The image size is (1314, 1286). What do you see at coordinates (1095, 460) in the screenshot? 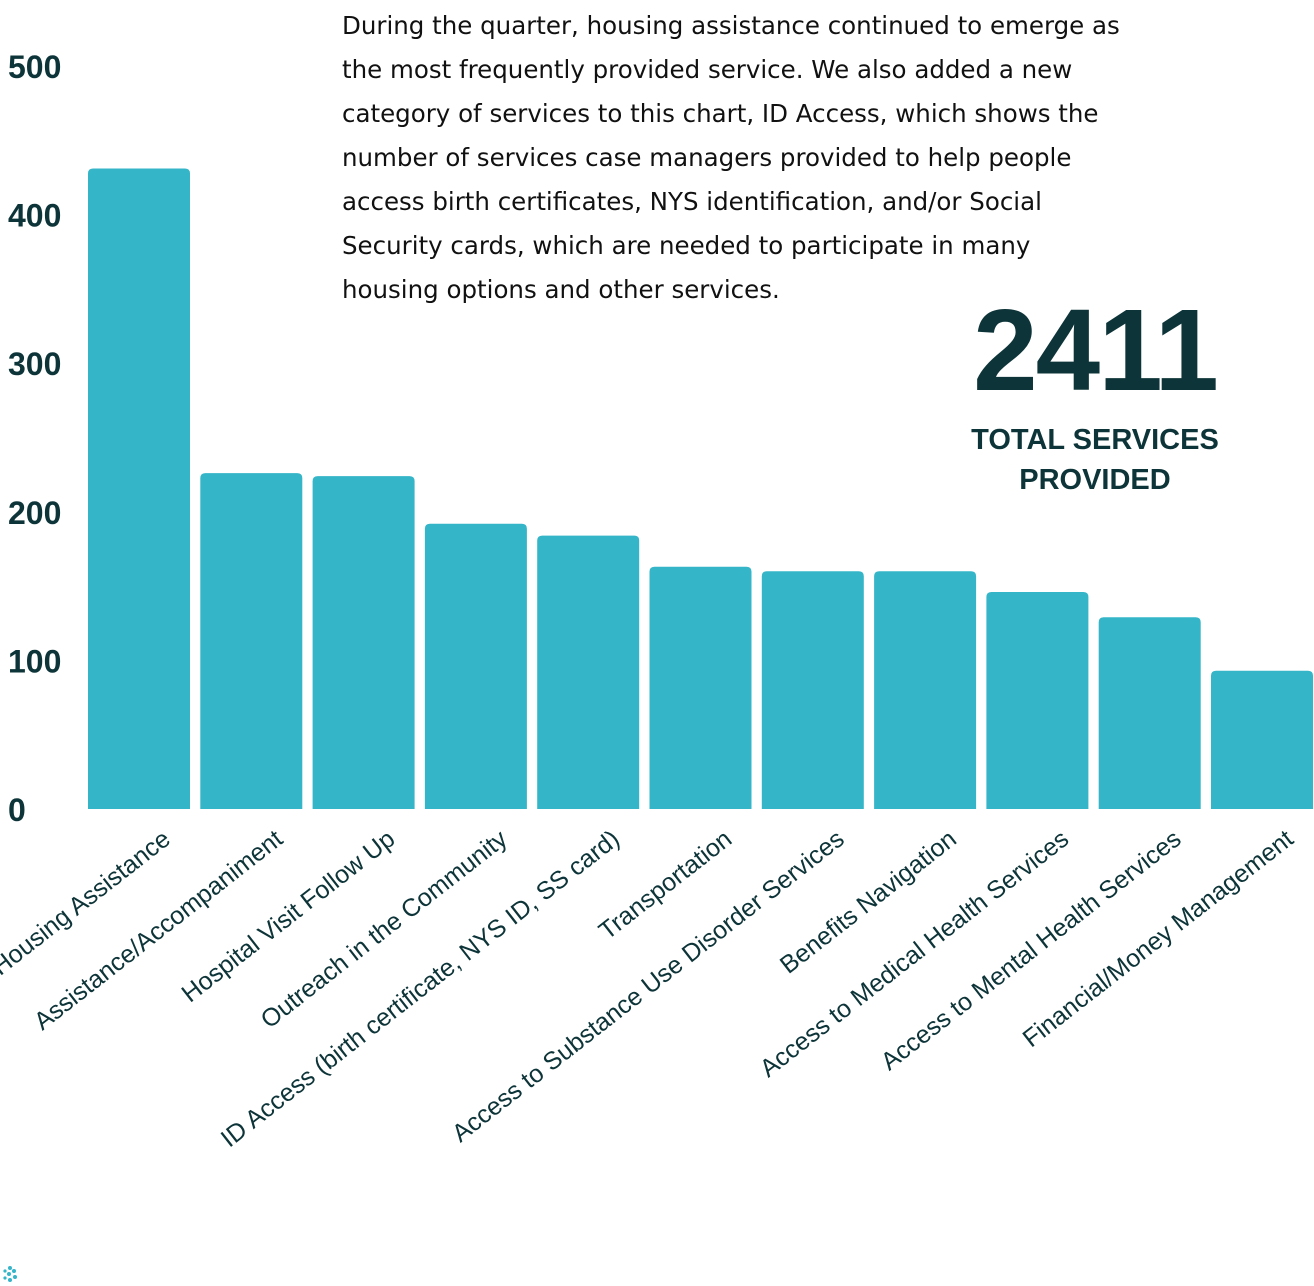
I see `total-services-label: TOTAL SERVICES PROVIDED` at bounding box center [1095, 460].